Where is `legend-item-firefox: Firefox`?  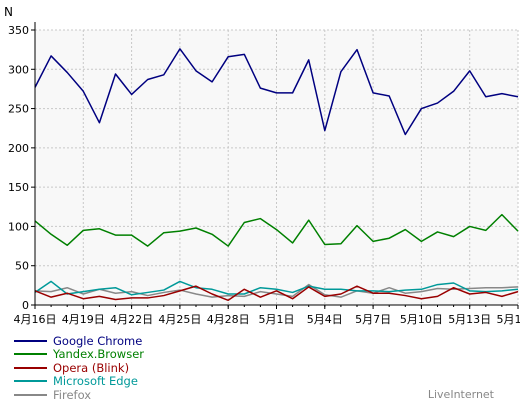 legend-item-firefox: Firefox is located at coordinates (79, 395).